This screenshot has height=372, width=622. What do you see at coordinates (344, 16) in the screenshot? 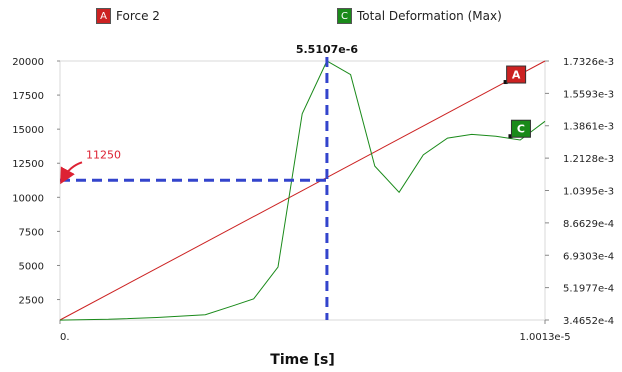
I see `legend-badge-c: C` at bounding box center [344, 16].